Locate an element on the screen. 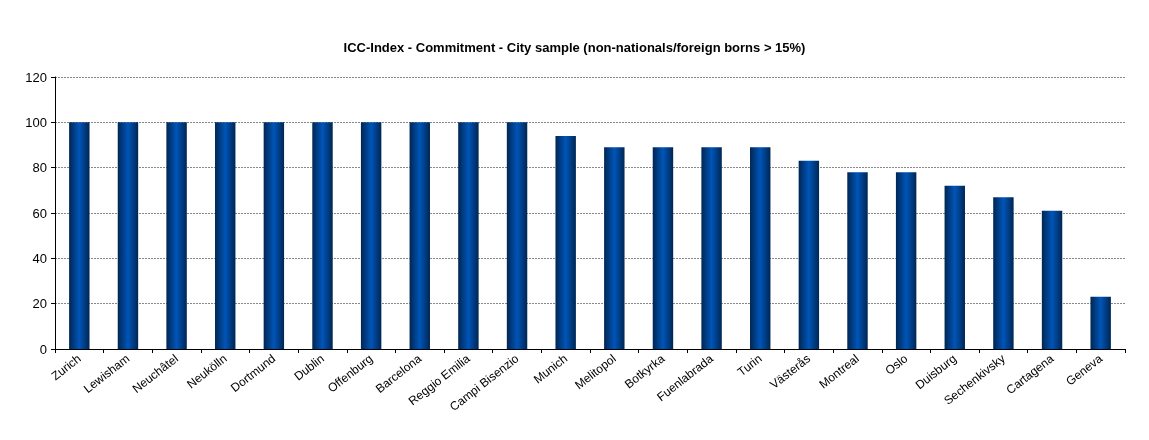  y-tick-label: 80 is located at coordinates (39, 168).